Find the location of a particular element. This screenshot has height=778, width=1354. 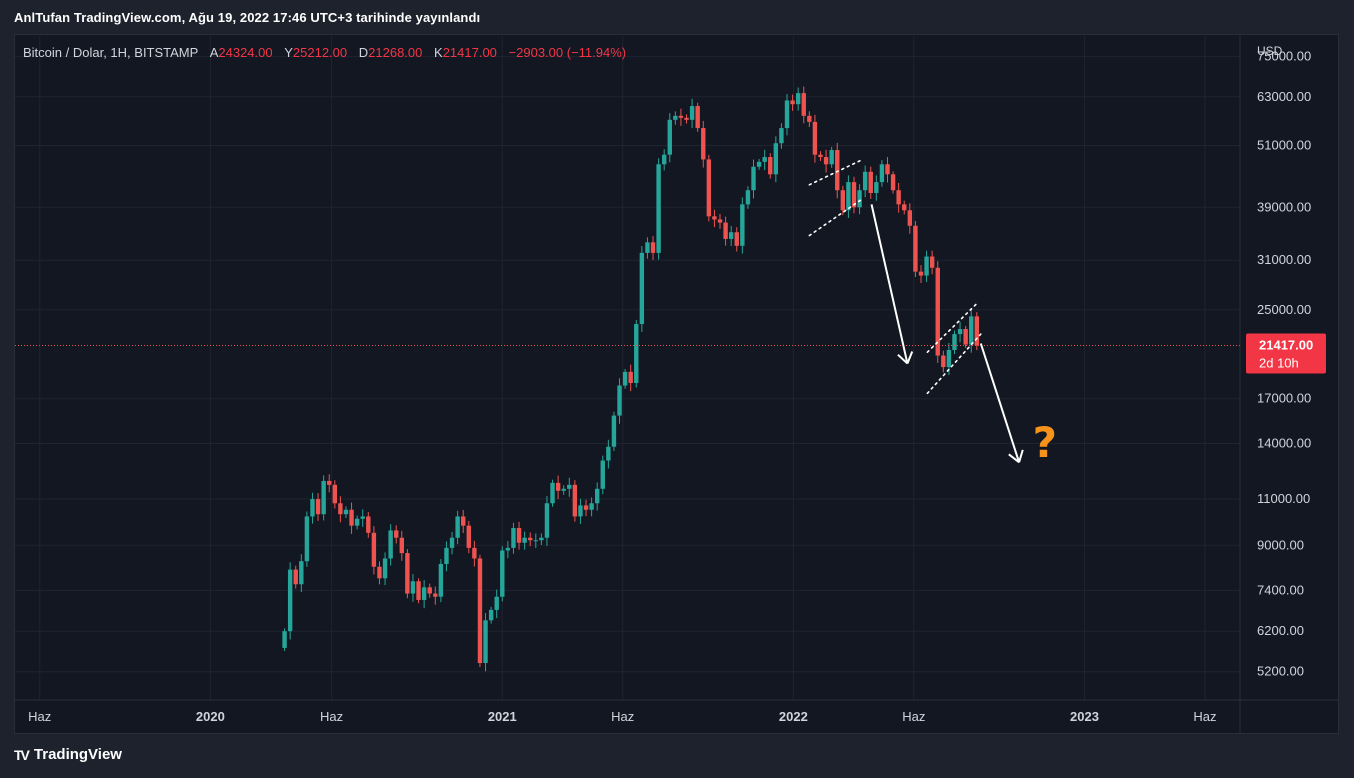

y-tick-label: 63000.00 is located at coordinates (1284, 96).